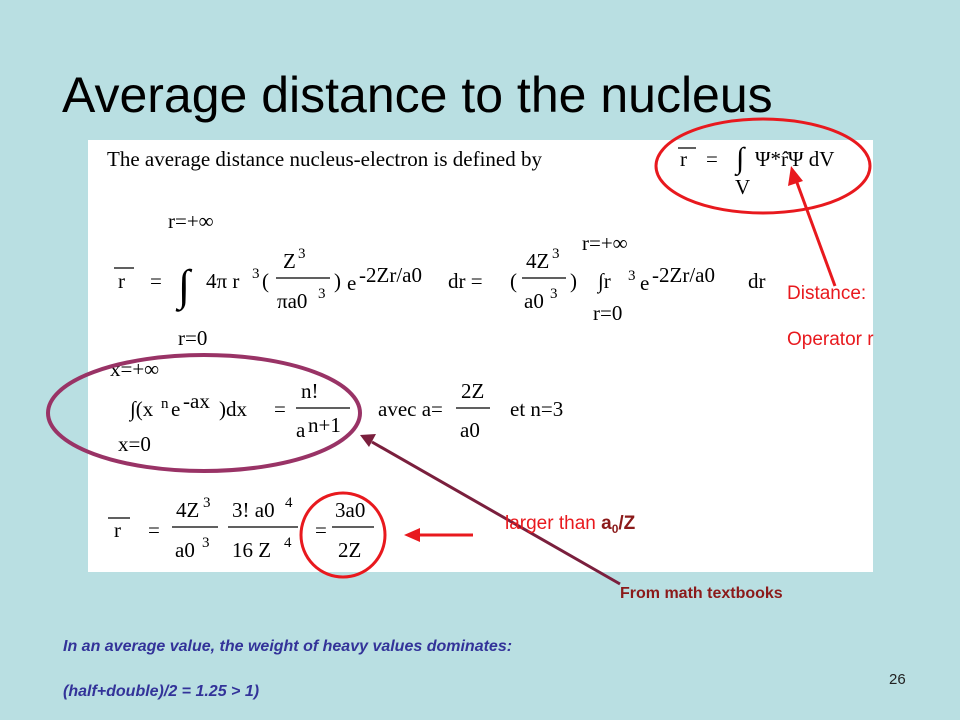 This screenshot has height=720, width=960. I want to click on math-text: 16 Z, so click(251, 550).